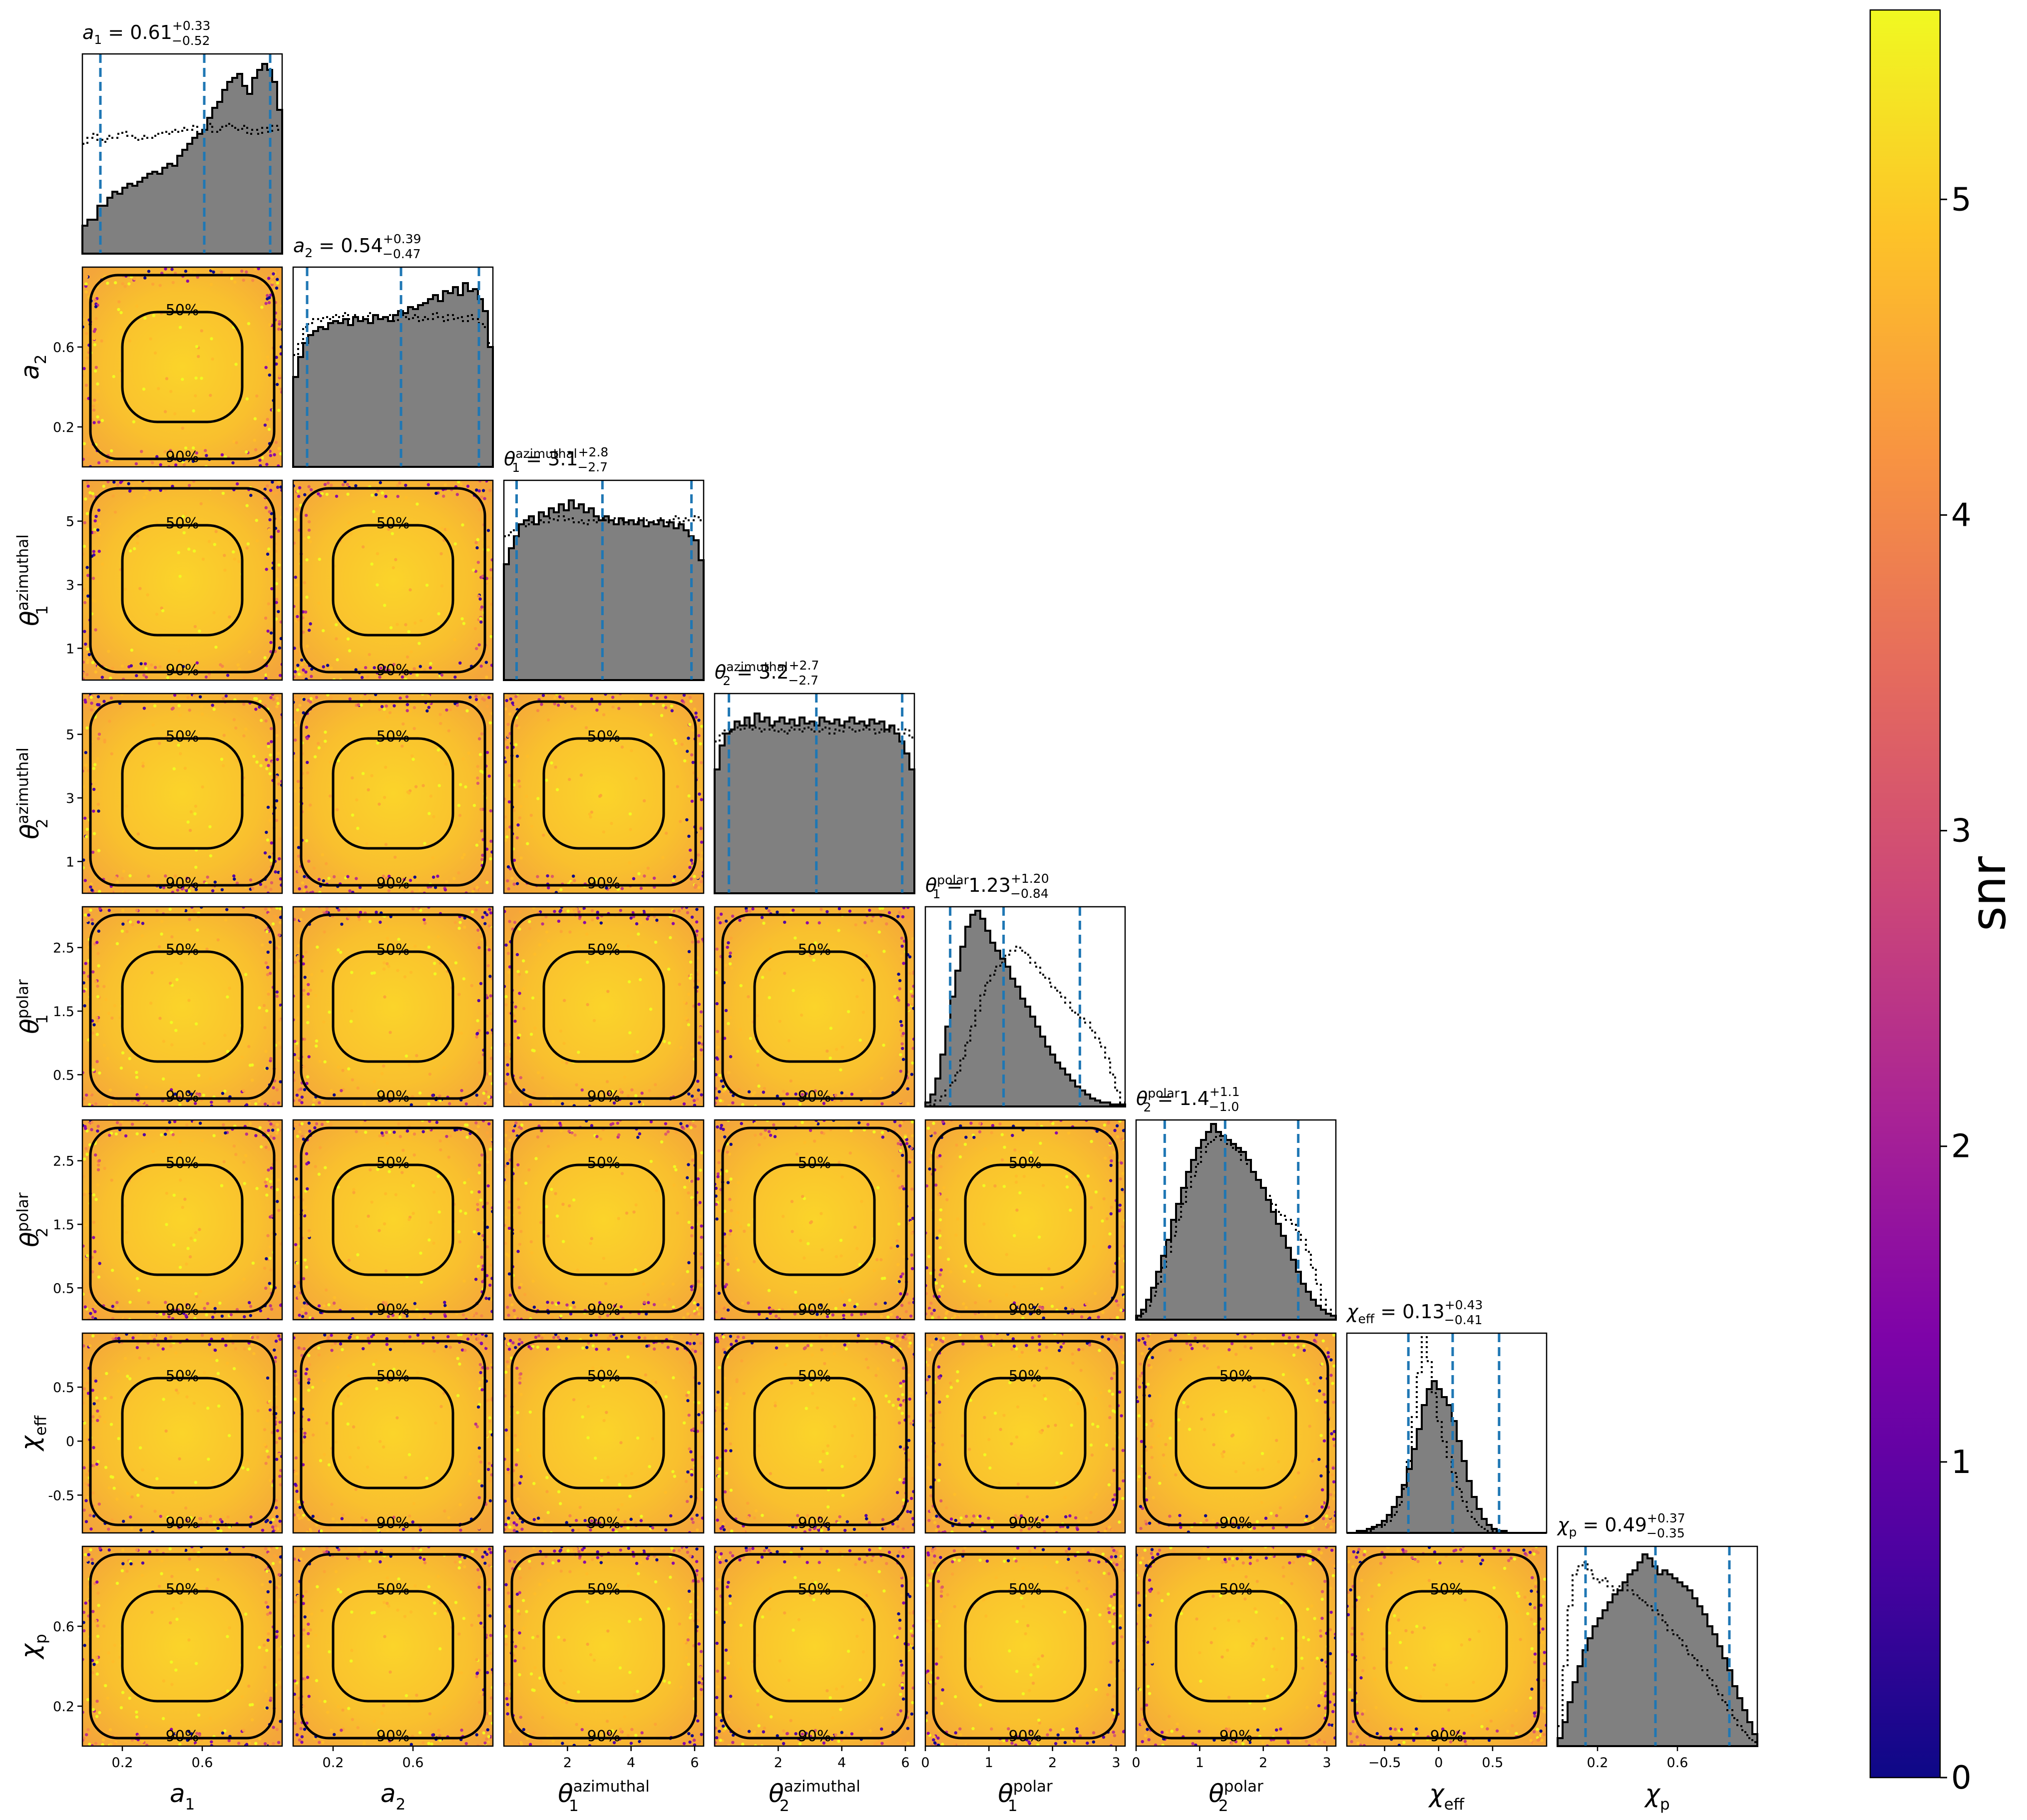 The height and width of the screenshot is (1820, 2027). I want to click on ylabel-a2: a2, so click(32, 367).